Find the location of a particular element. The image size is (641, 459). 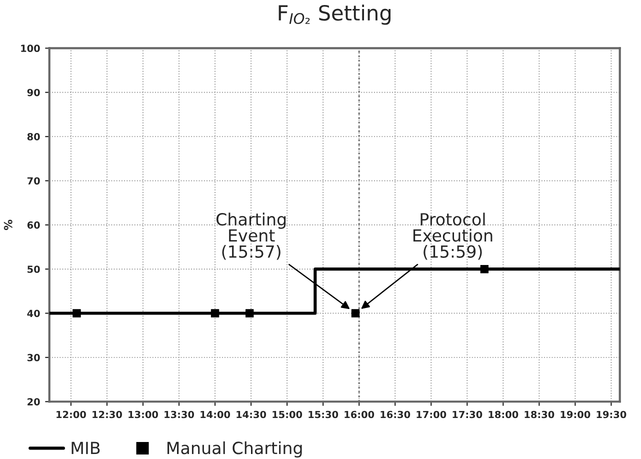

legend-label: MIB is located at coordinates (86, 448).